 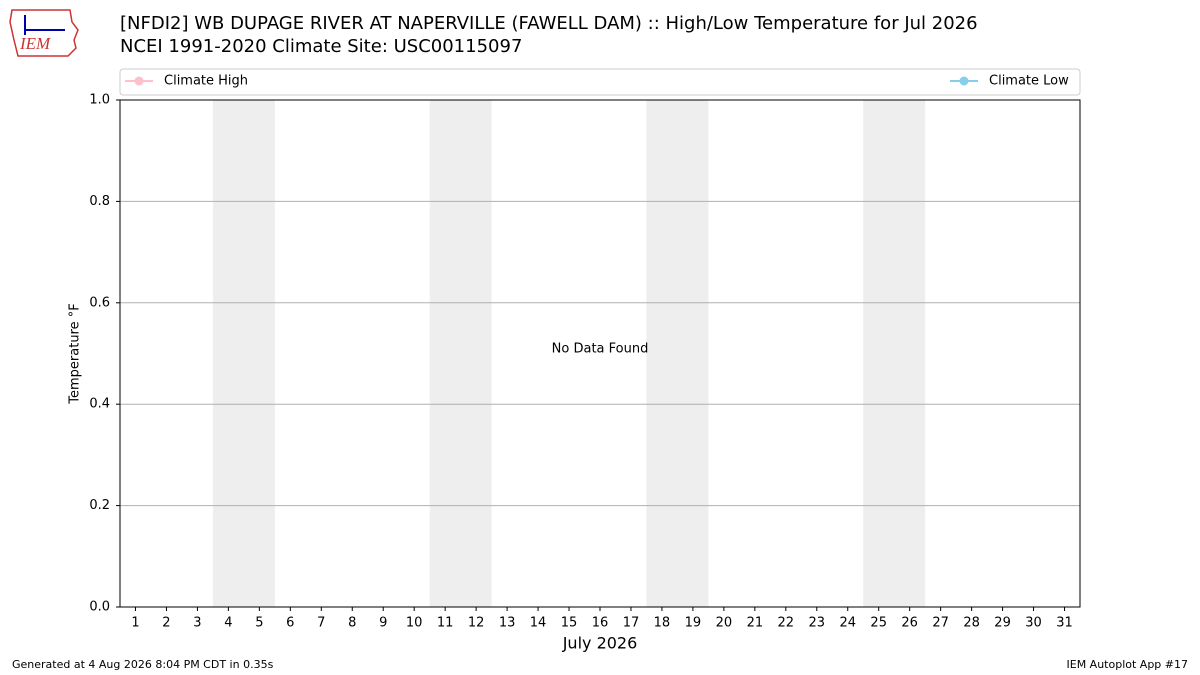 I want to click on x-tick-label: 29, so click(x=1002, y=623).